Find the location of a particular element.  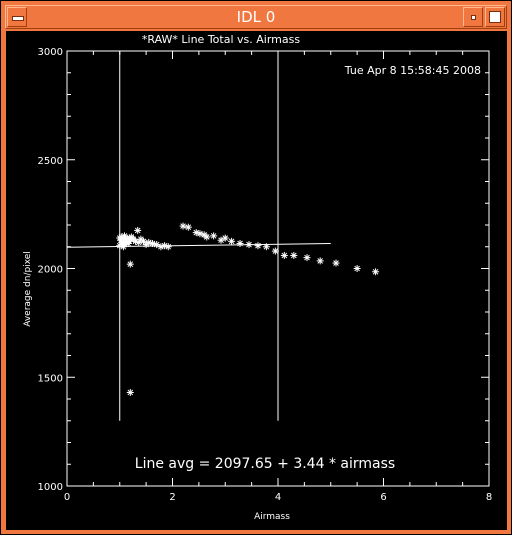

maximize-icon is located at coordinates (495, 17).